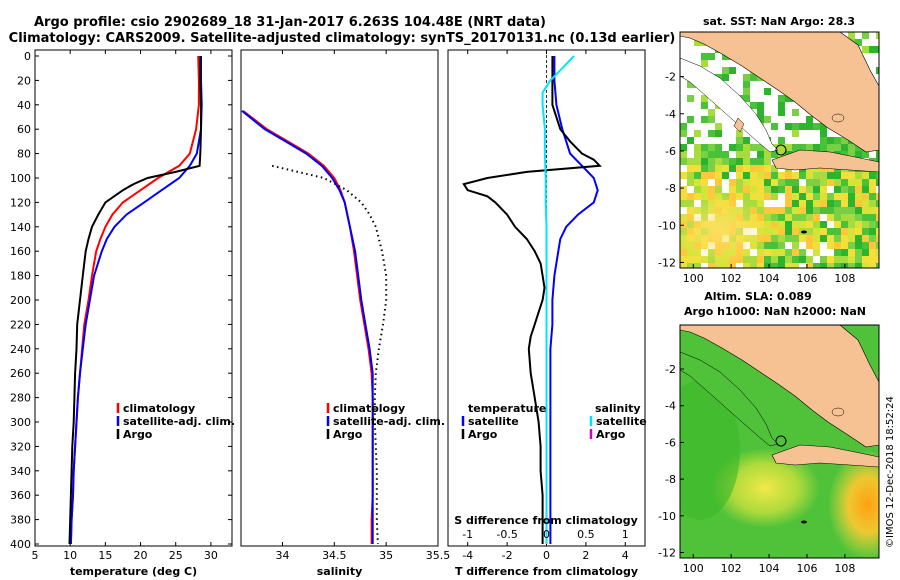 The height and width of the screenshot is (580, 900). Describe the element at coordinates (670, 188) in the screenshot. I see `sst_map-ytick-label: -8` at that location.